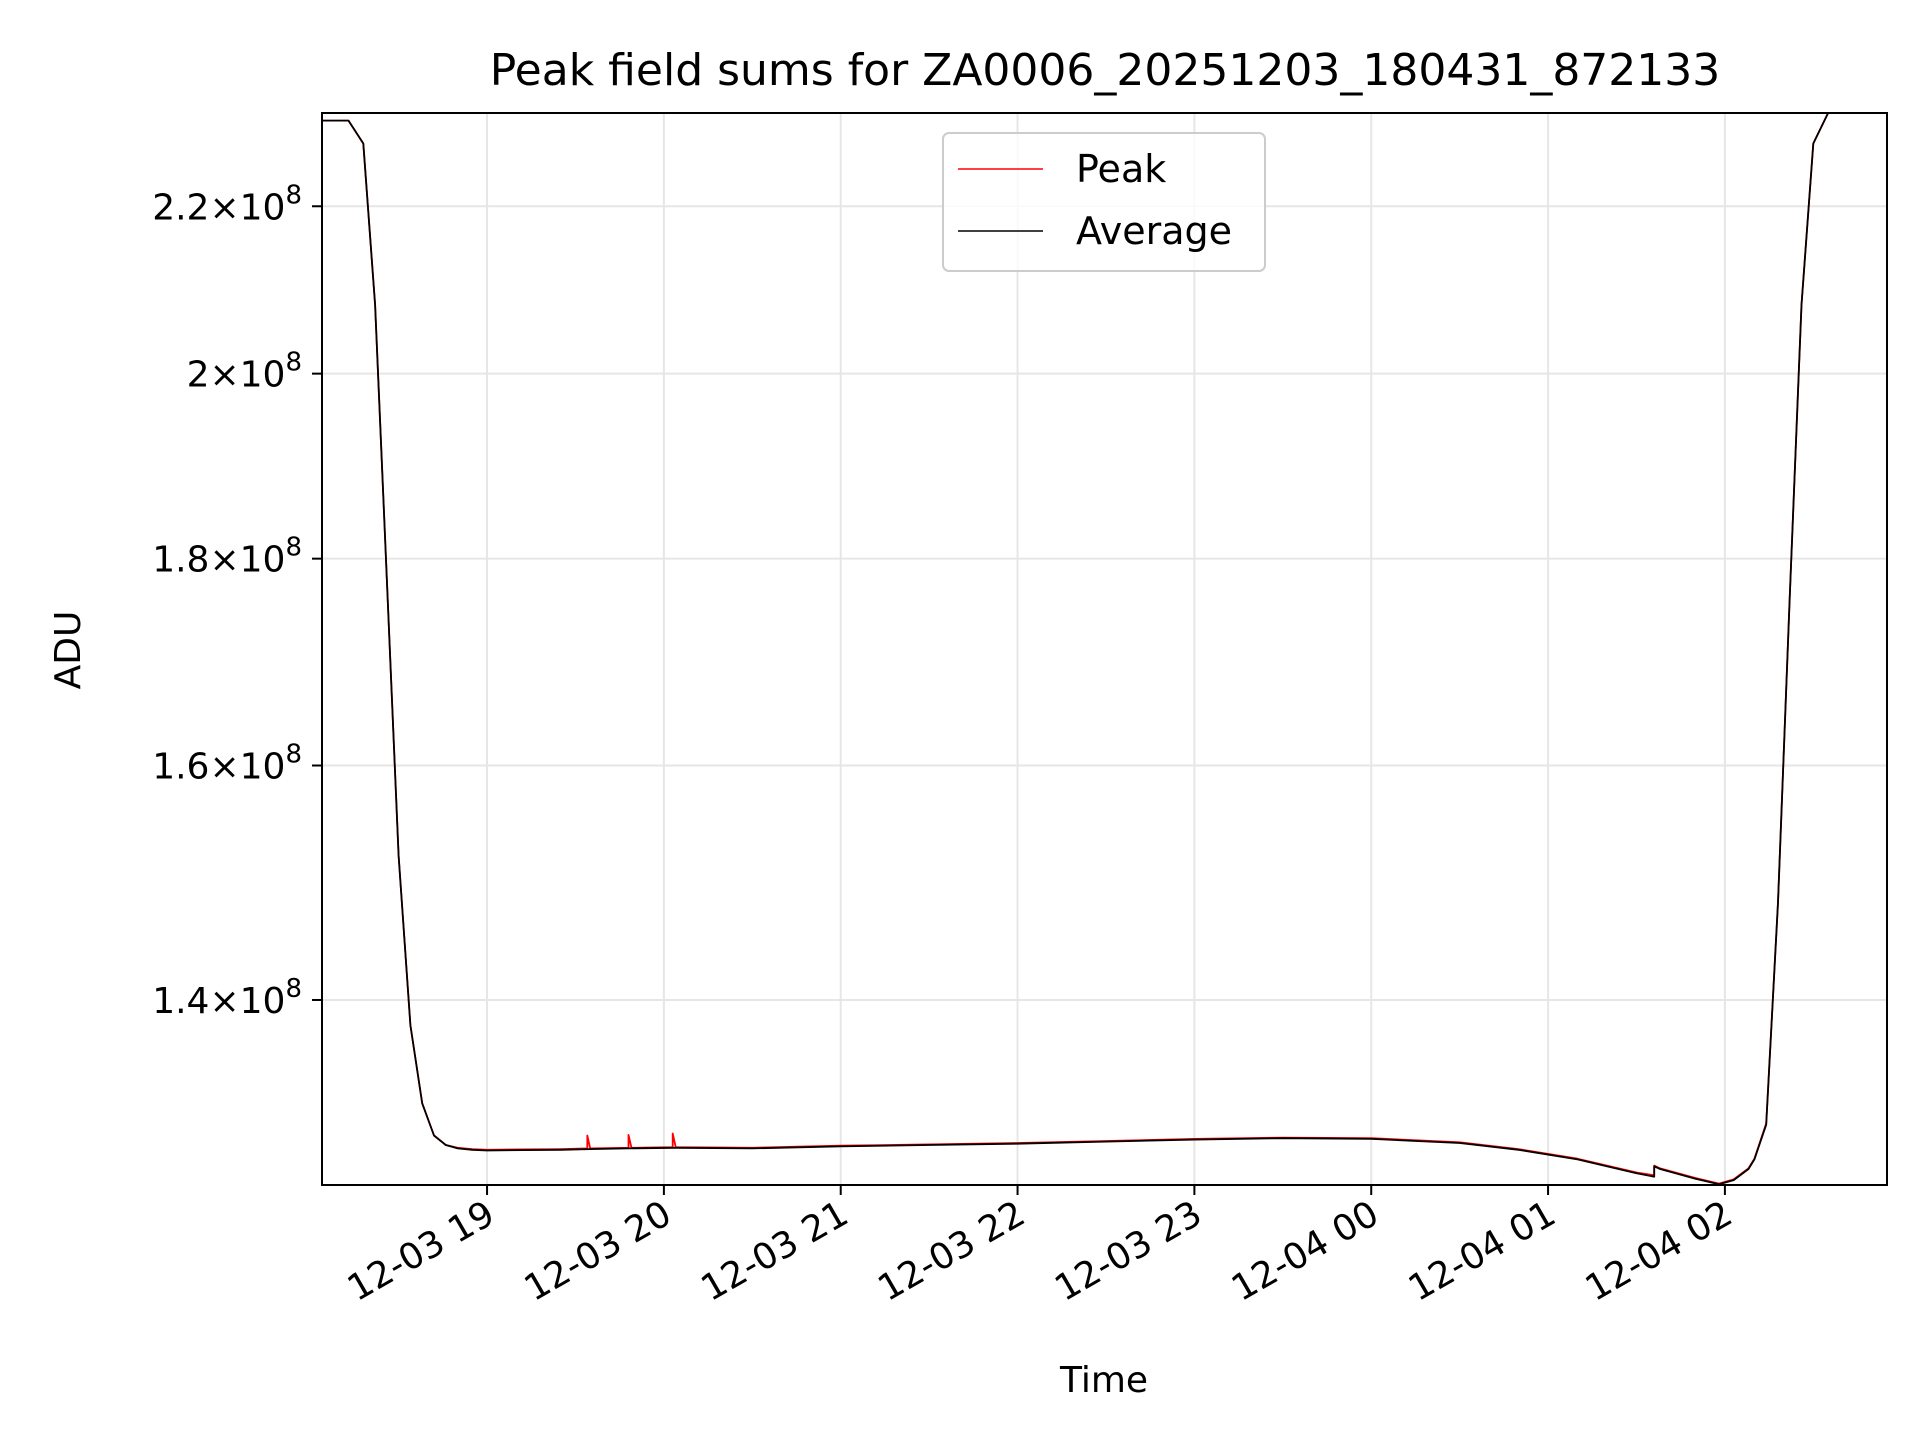 This screenshot has width=1920, height=1440. I want to click on y-tick-label: 1.4×10⁸, so click(227, 998).